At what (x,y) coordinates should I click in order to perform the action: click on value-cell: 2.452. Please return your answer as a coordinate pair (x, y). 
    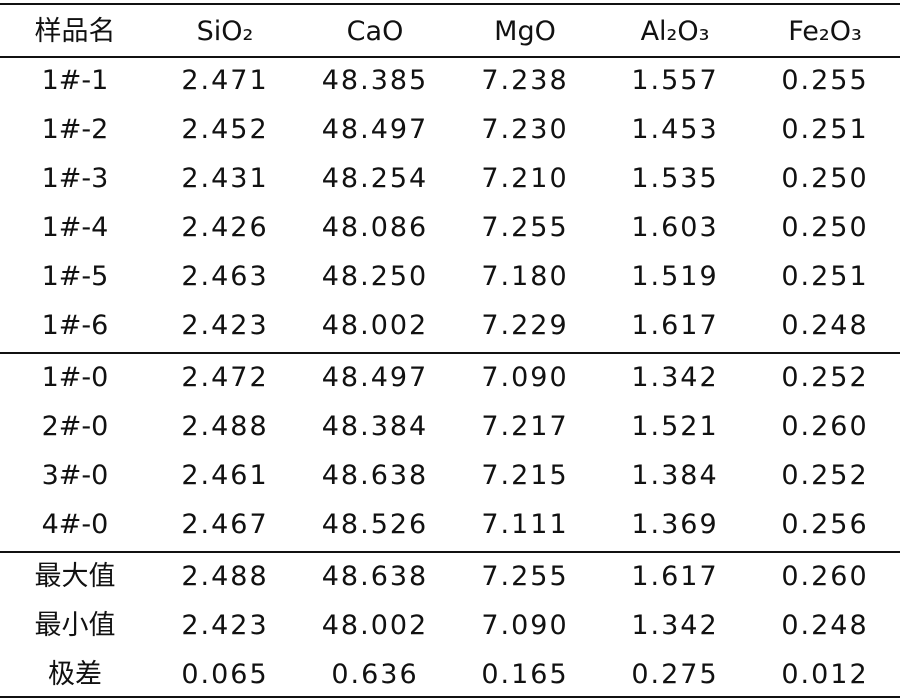
    Looking at the image, I should click on (225, 129).